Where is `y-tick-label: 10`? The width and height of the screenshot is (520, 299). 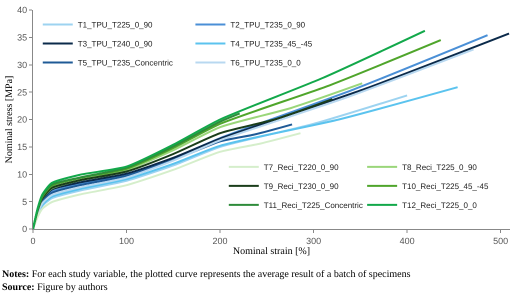 y-tick-label: 10 is located at coordinates (22, 174).